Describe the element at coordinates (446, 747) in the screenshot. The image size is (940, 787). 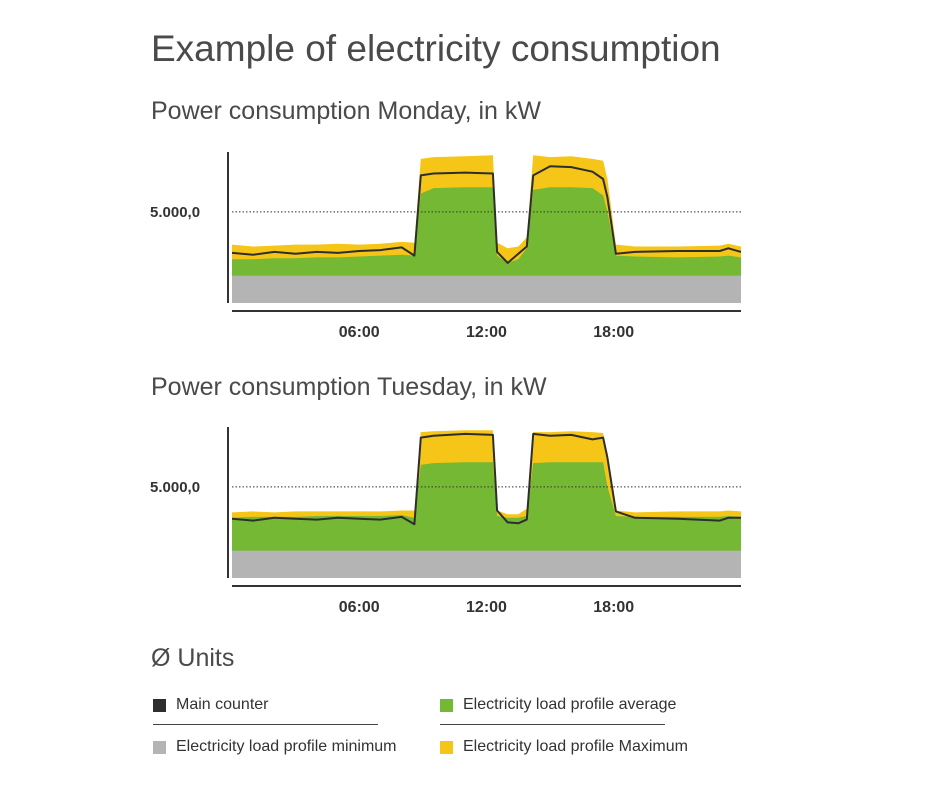
I see `legend-swatch-maximum` at that location.